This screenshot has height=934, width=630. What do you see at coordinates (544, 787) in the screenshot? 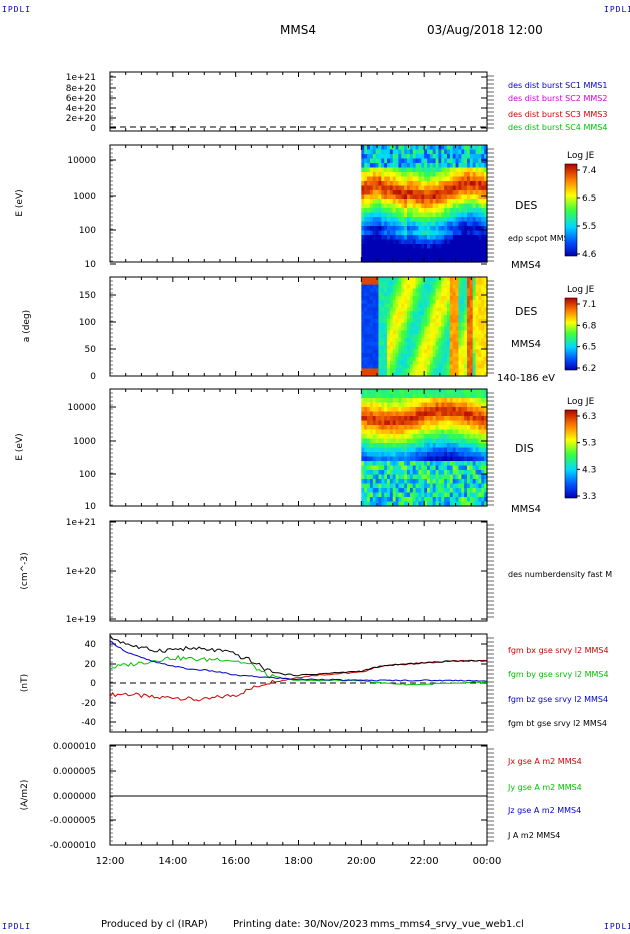
I see `legend-entry: Jy gse A m2 MMS4` at bounding box center [544, 787].